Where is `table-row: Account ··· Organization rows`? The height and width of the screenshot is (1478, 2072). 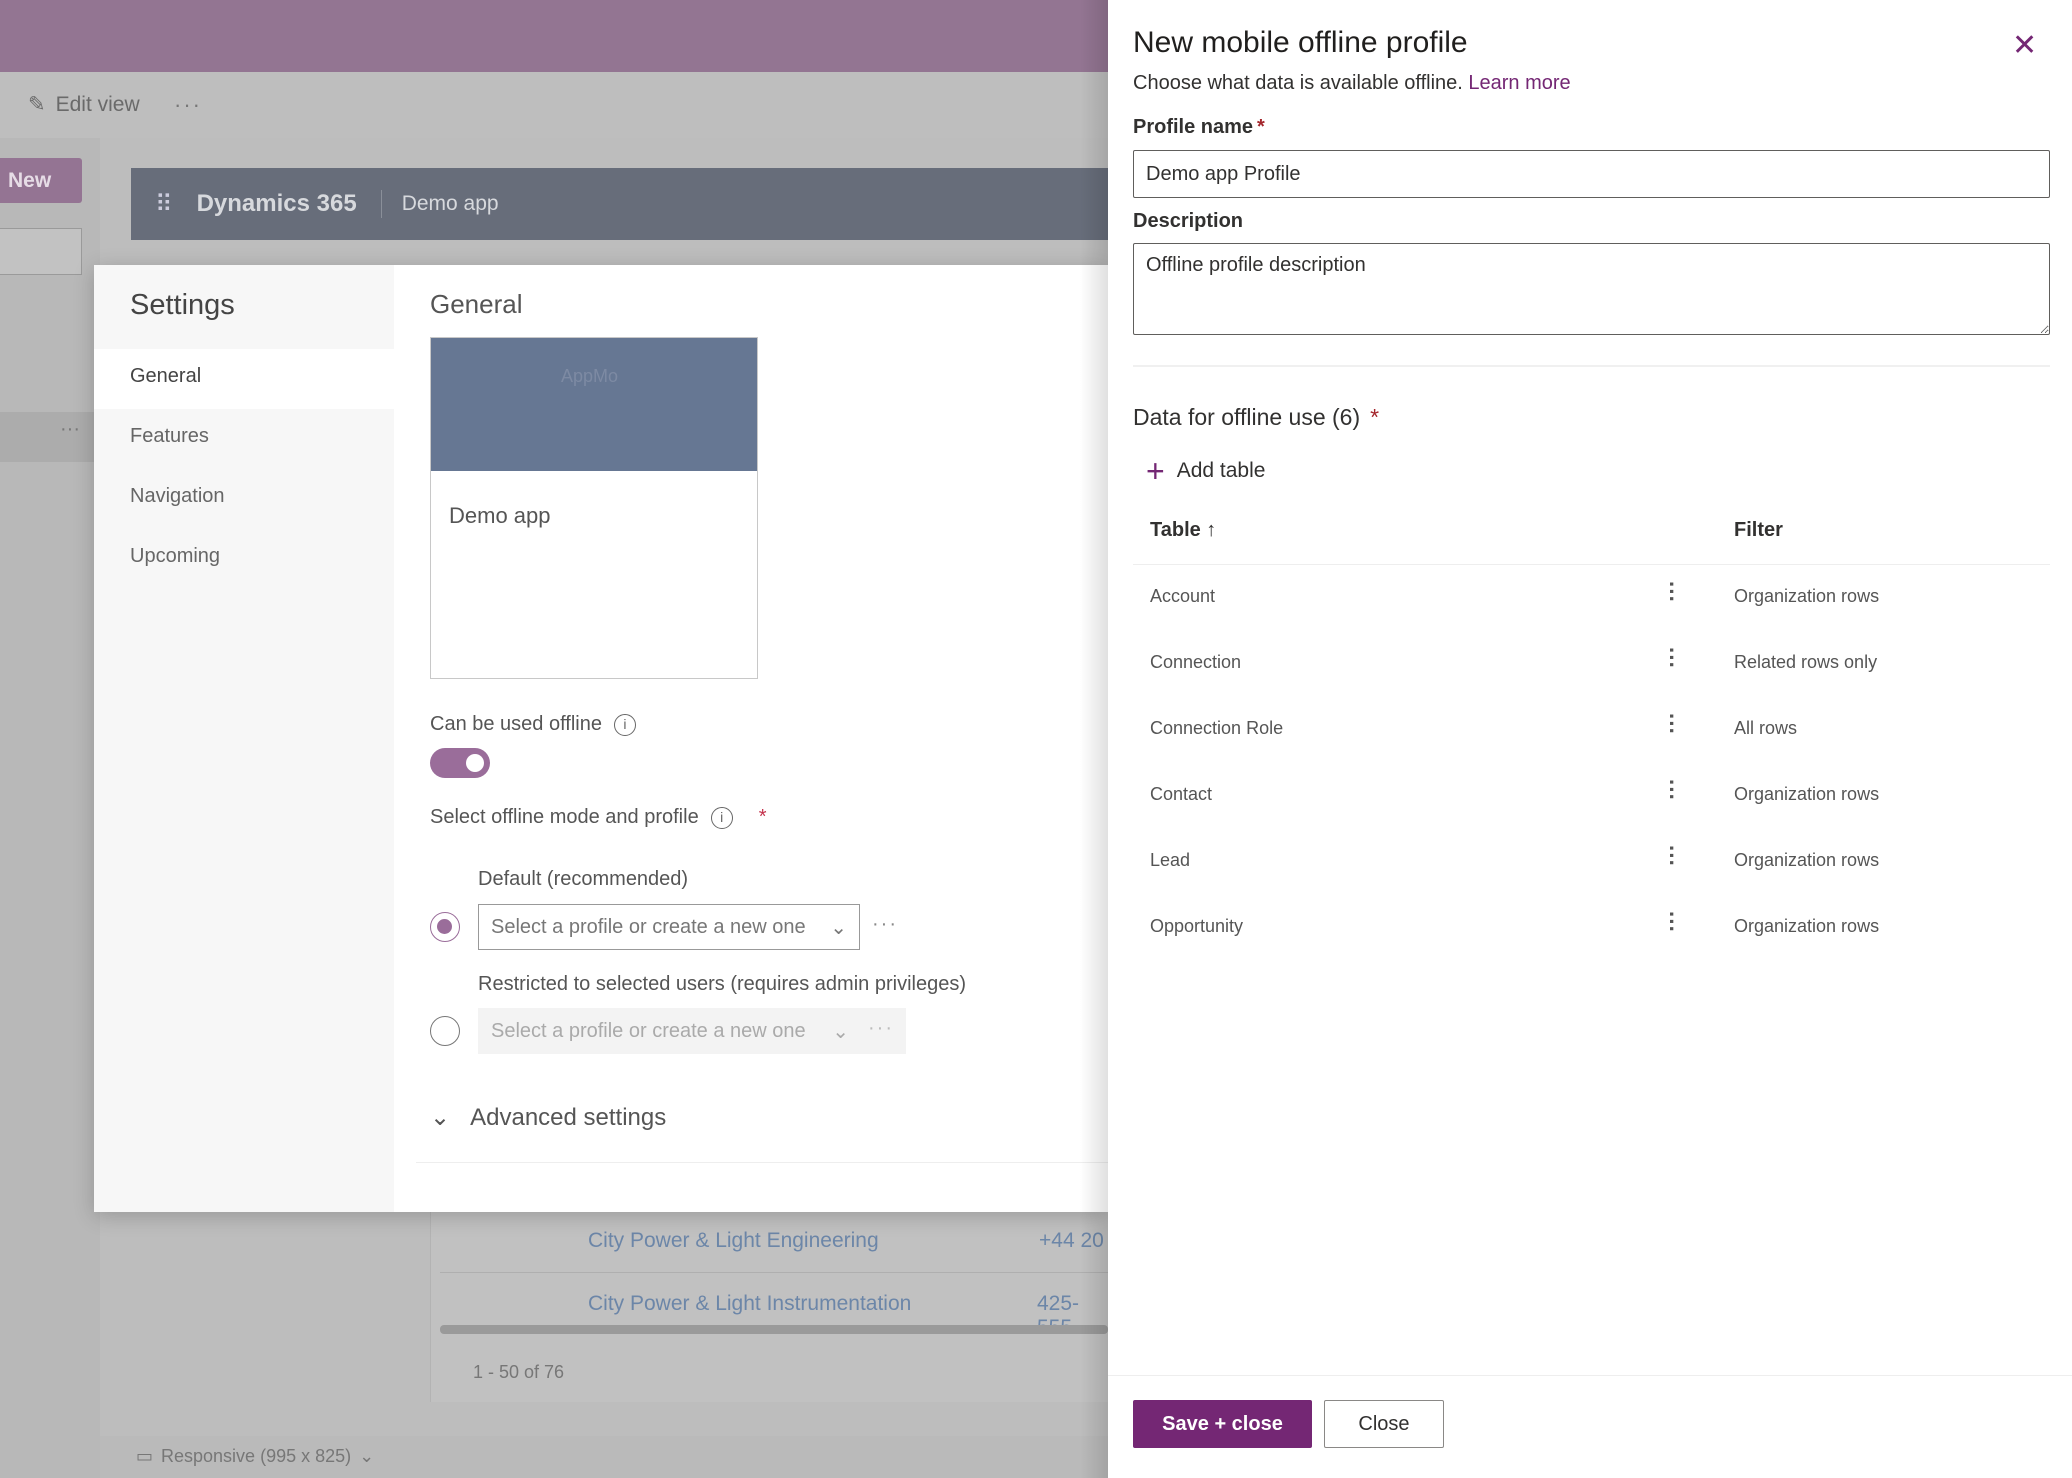 table-row: Account ··· Organization rows is located at coordinates (1591, 608).